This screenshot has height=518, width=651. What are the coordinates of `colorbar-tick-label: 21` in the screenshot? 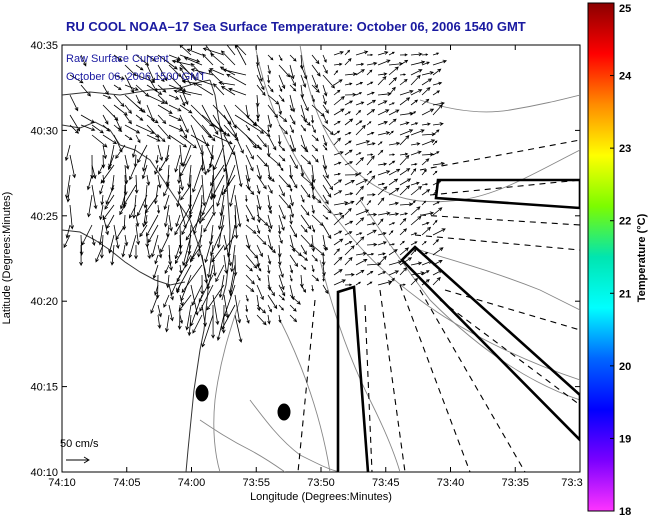 It's located at (625, 294).